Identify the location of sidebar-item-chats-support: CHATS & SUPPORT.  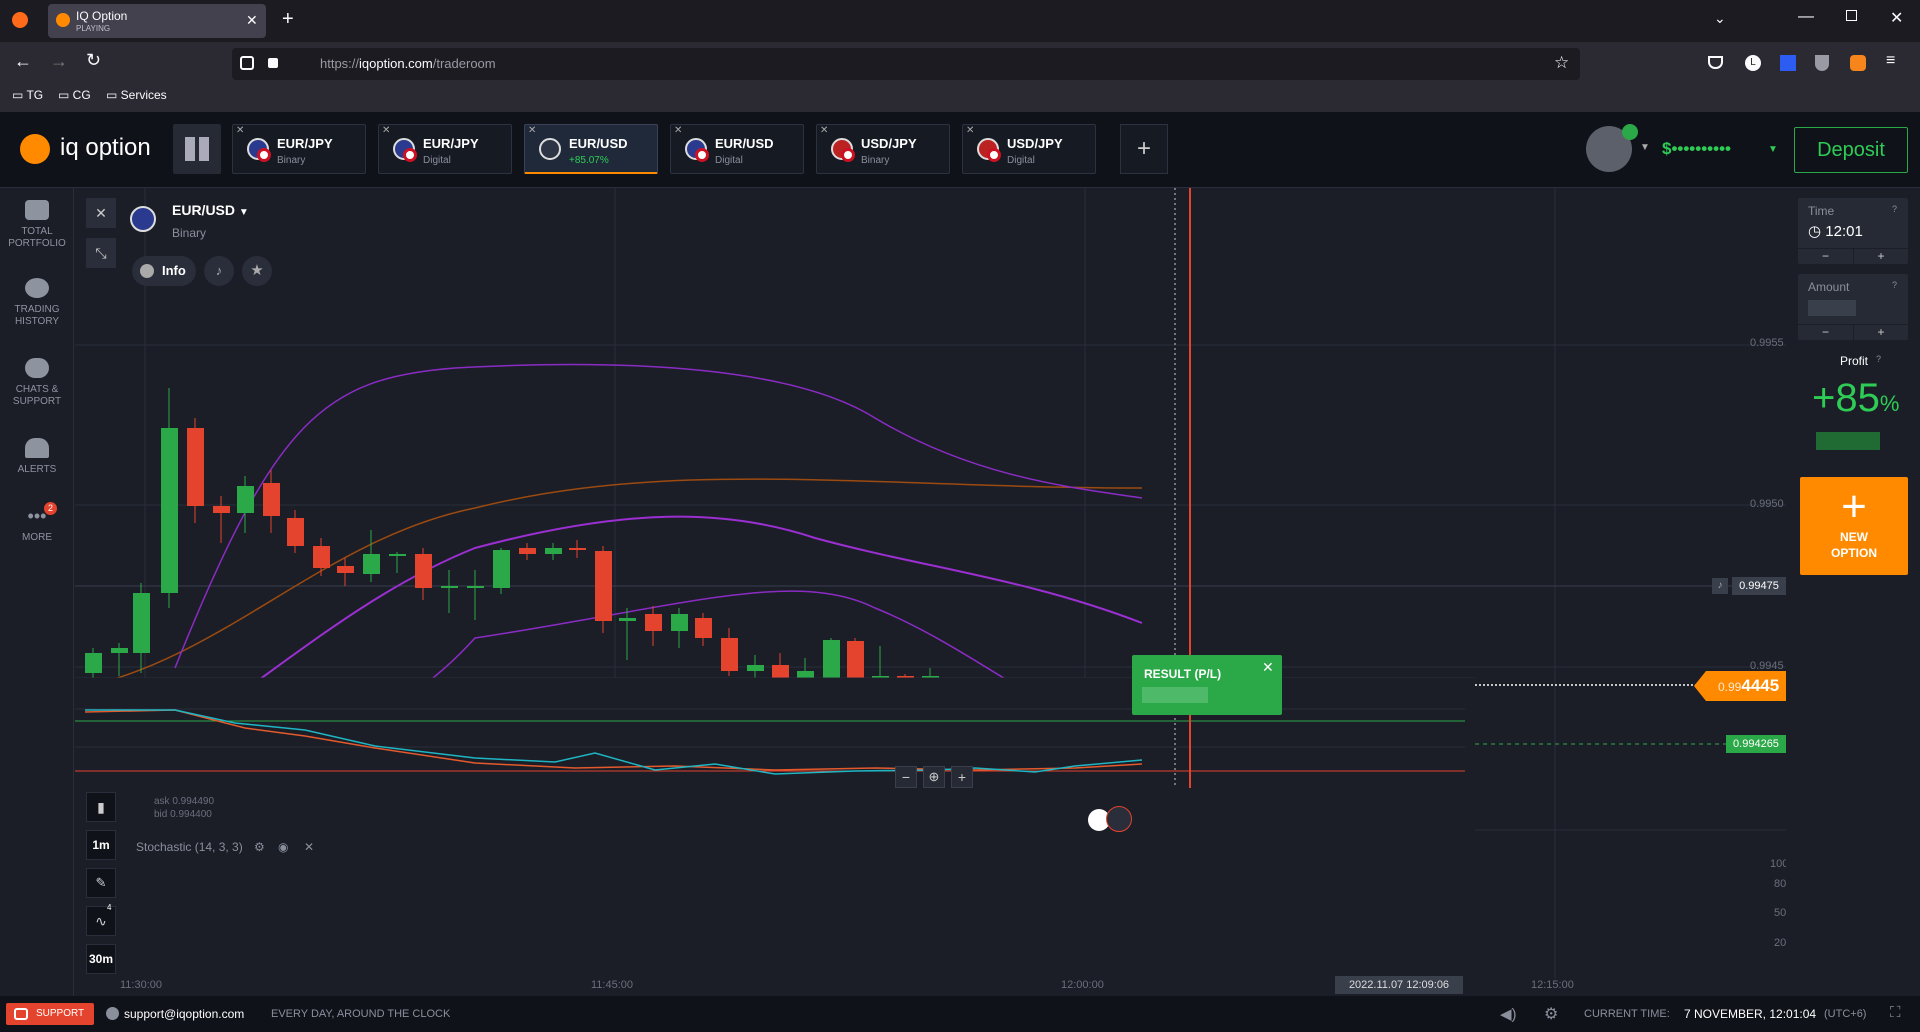
(37, 383).